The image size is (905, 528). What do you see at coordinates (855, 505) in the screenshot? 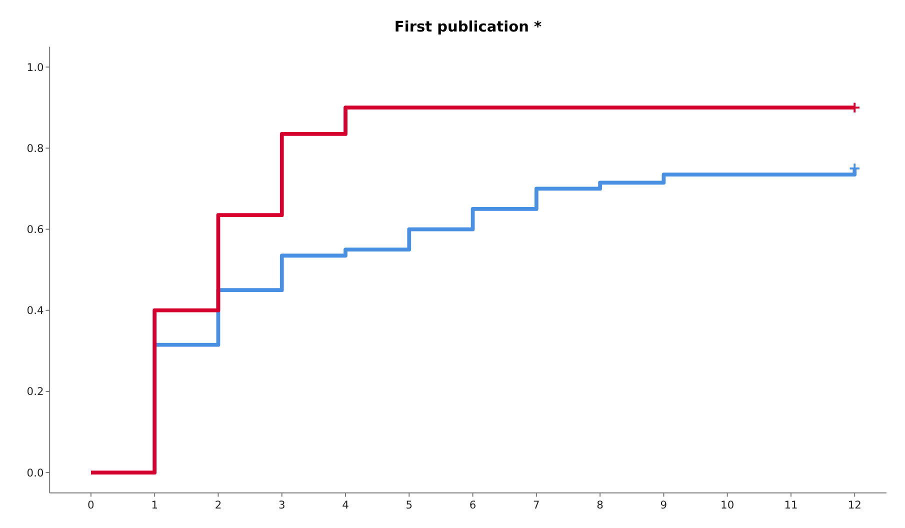
I see `x-tick-label: 12` at bounding box center [855, 505].